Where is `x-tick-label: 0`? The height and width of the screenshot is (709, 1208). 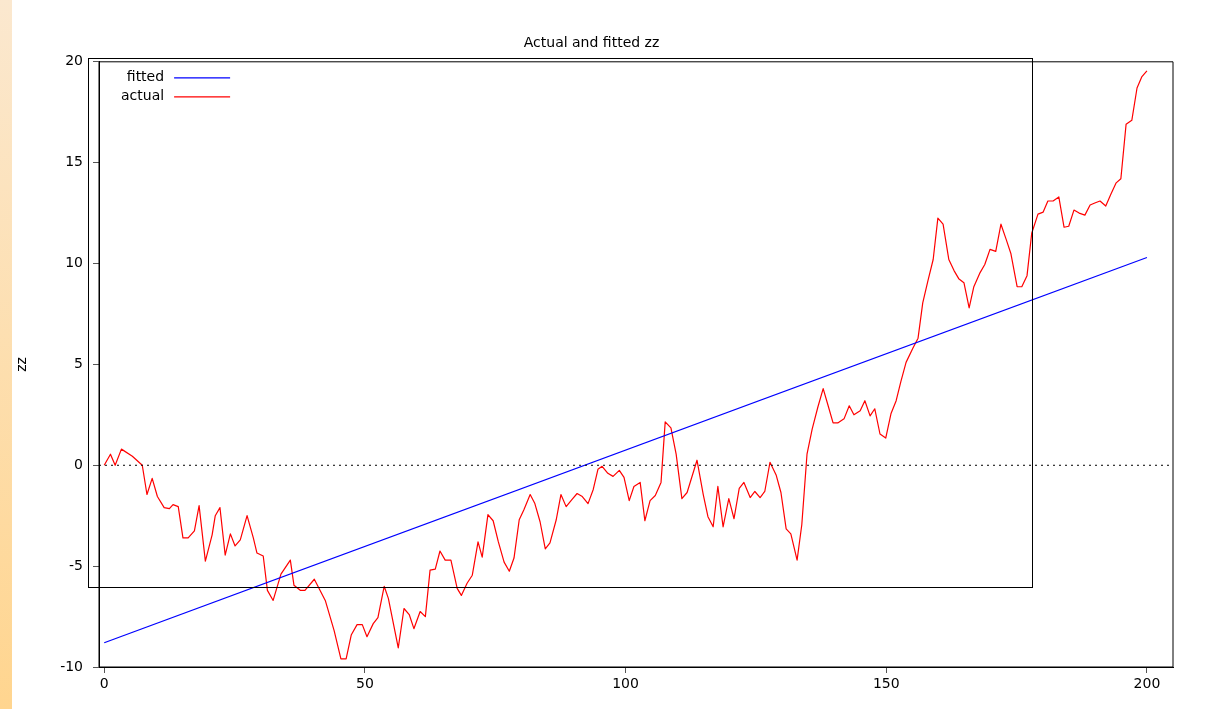 x-tick-label: 0 is located at coordinates (104, 683).